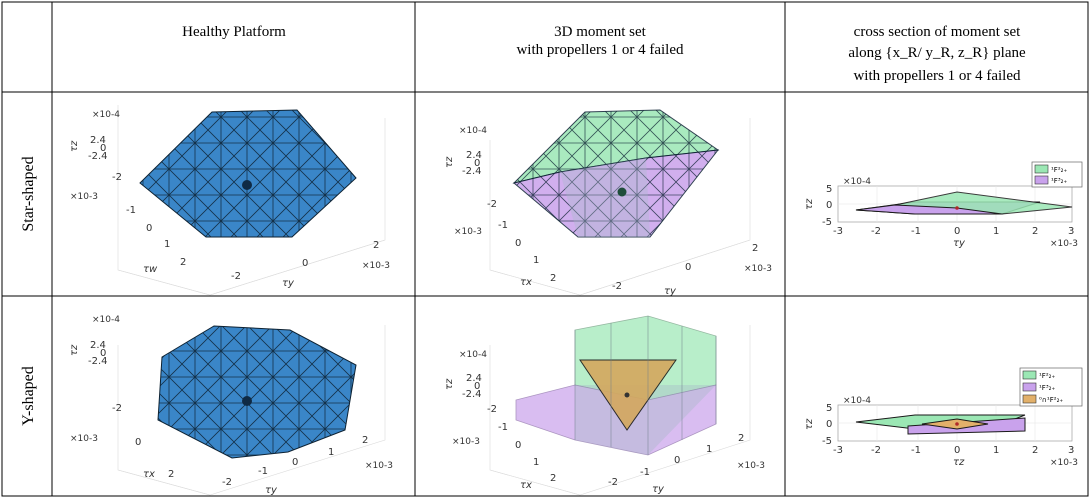 This screenshot has height=504, width=1090. What do you see at coordinates (234, 32) in the screenshot?
I see `header-healthy: Healthy Platform` at bounding box center [234, 32].